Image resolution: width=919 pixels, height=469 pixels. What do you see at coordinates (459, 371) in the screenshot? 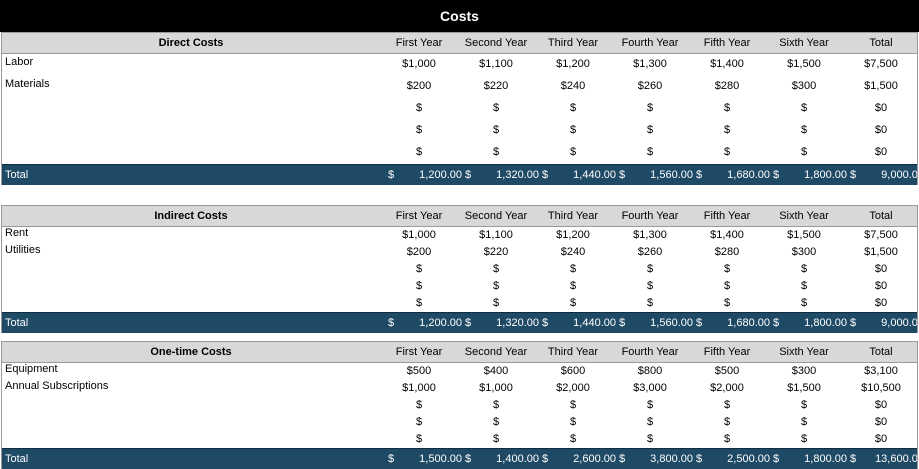
I see `table-row: Equipment $500 $400 $600 $800 $500 $300 $3,100` at bounding box center [459, 371].